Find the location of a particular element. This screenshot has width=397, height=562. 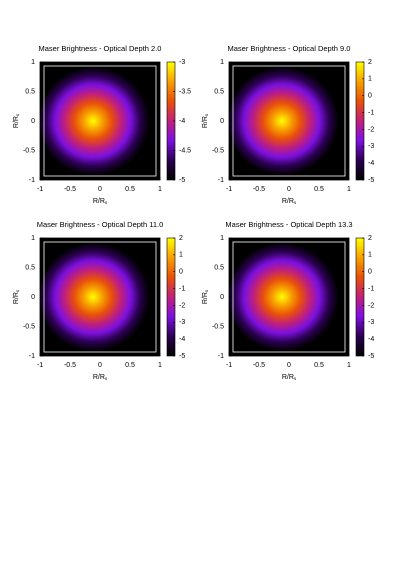

chart-title: Maser Brightness - Optical Depth 2.0 is located at coordinates (100, 48).